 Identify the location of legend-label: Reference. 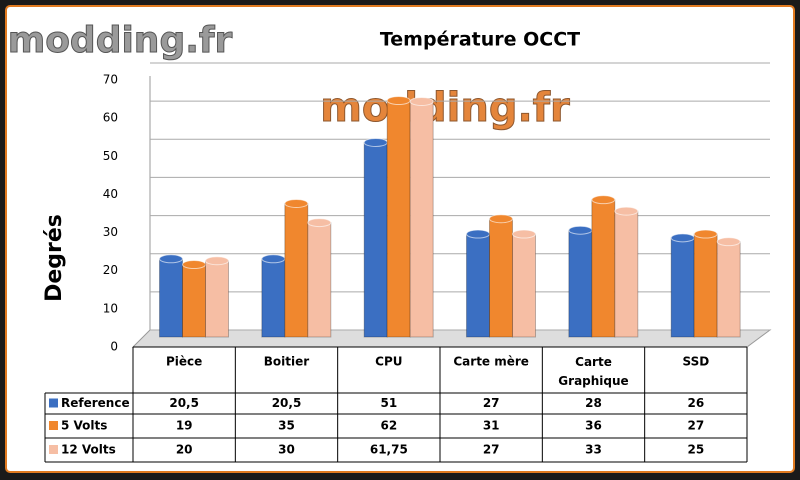
(95, 403).